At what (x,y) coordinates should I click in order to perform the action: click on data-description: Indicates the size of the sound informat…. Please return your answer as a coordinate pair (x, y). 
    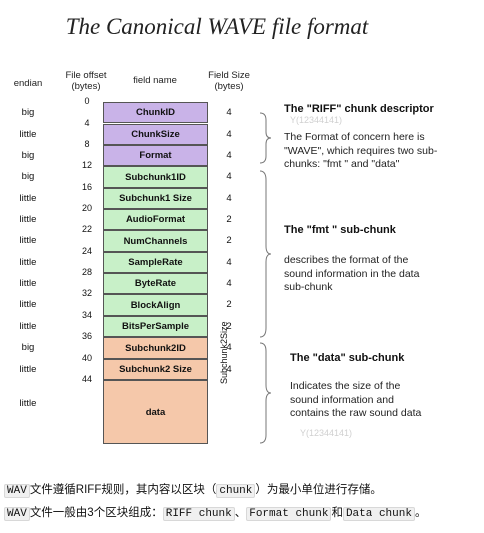
    Looking at the image, I should click on (356, 399).